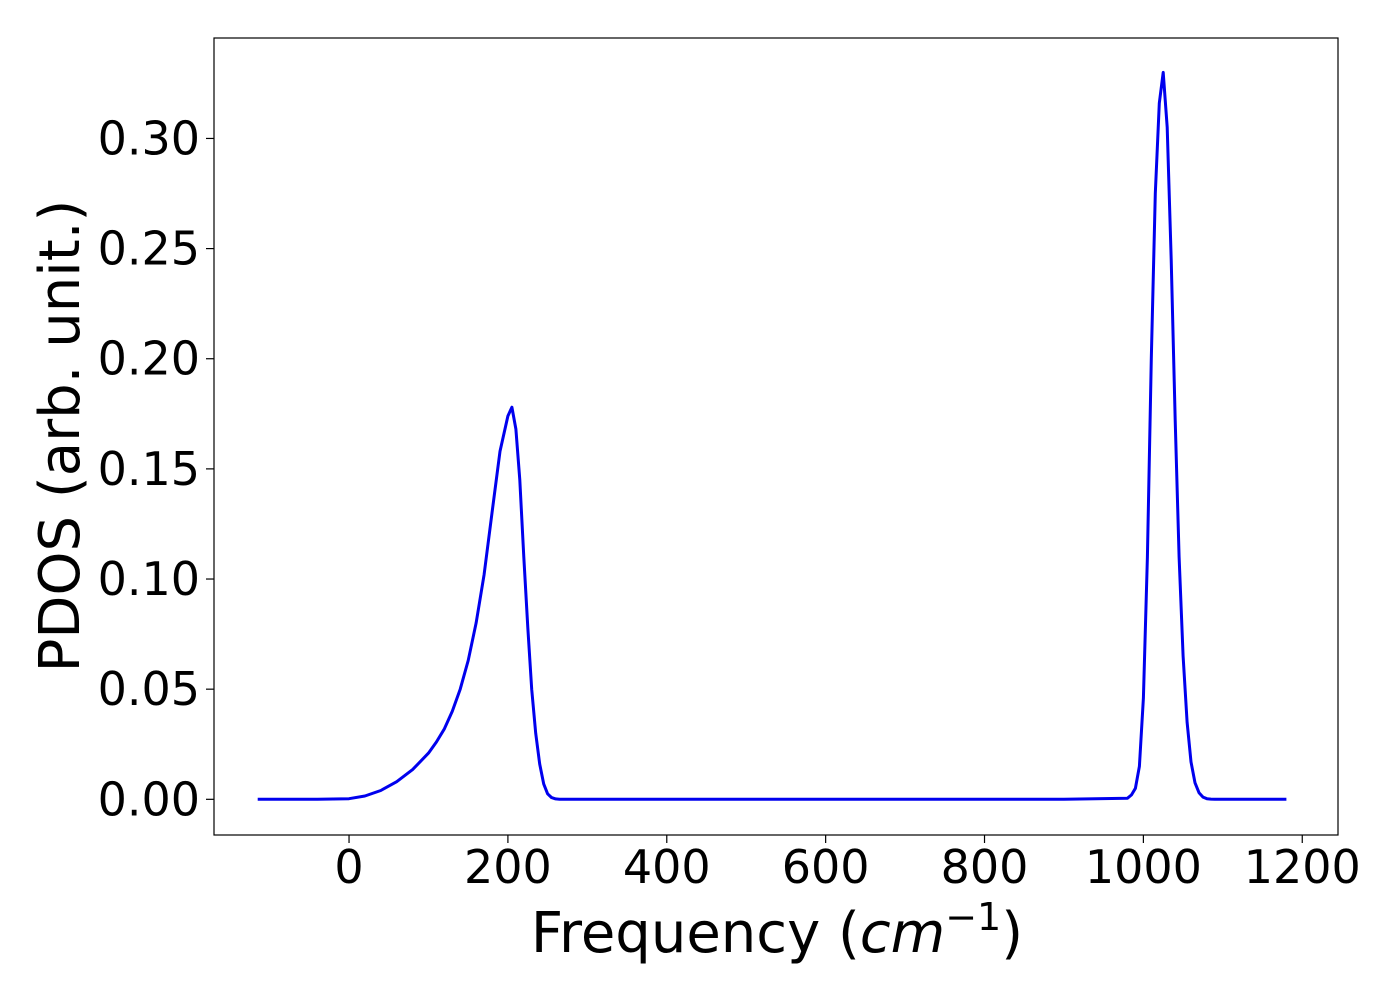  I want to click on x-tick-label: 200, so click(508, 867).